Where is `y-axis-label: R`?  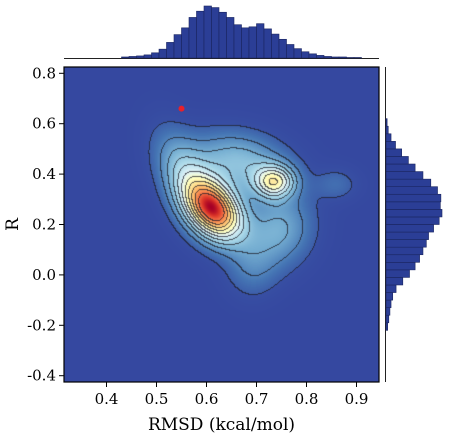 y-axis-label: R is located at coordinates (13, 224).